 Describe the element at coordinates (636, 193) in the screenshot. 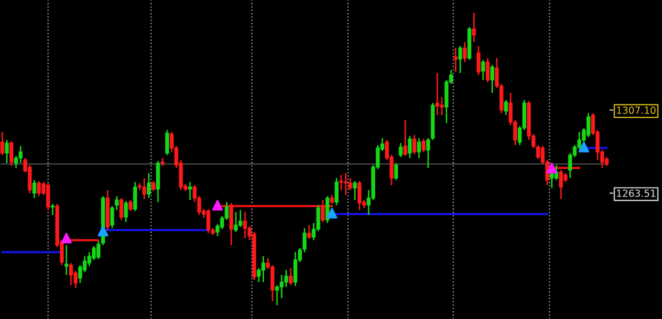

I see `y-tick-label: 1263.51` at that location.